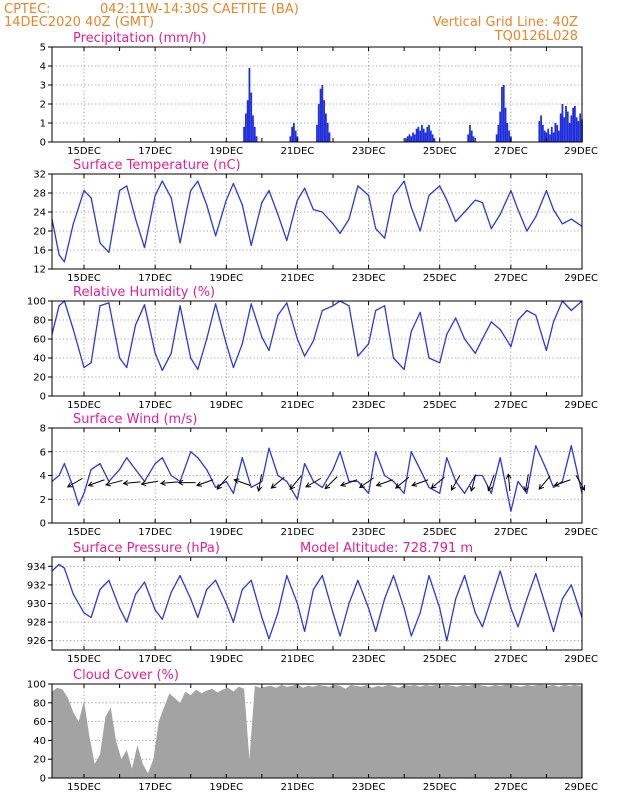 This screenshot has height=800, width=618. I want to click on wind-line, so click(317, 478).